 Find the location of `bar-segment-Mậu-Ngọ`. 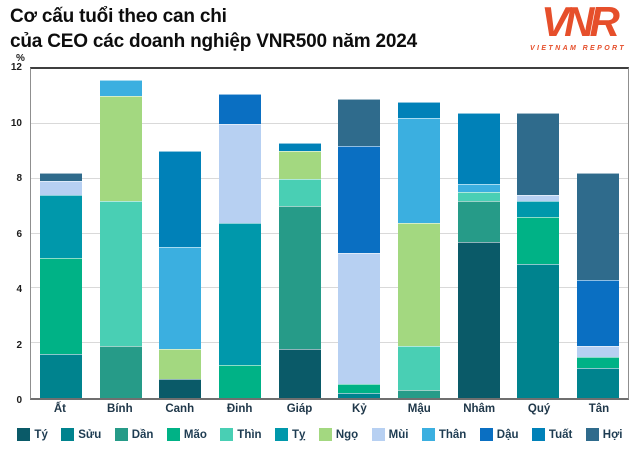

bar-segment-Mậu-Ngọ is located at coordinates (418, 284).